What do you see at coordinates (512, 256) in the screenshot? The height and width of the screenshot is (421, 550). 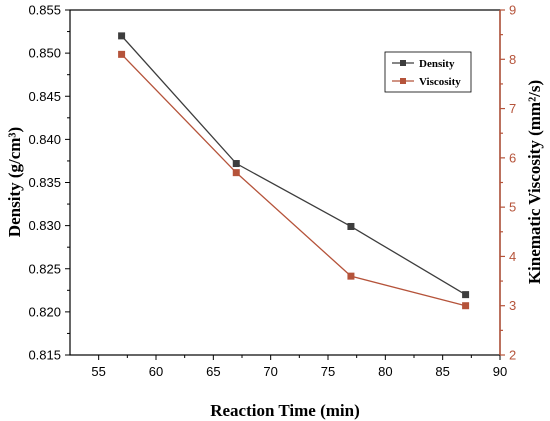 I see `y-right-tick-label-4: 4` at bounding box center [512, 256].